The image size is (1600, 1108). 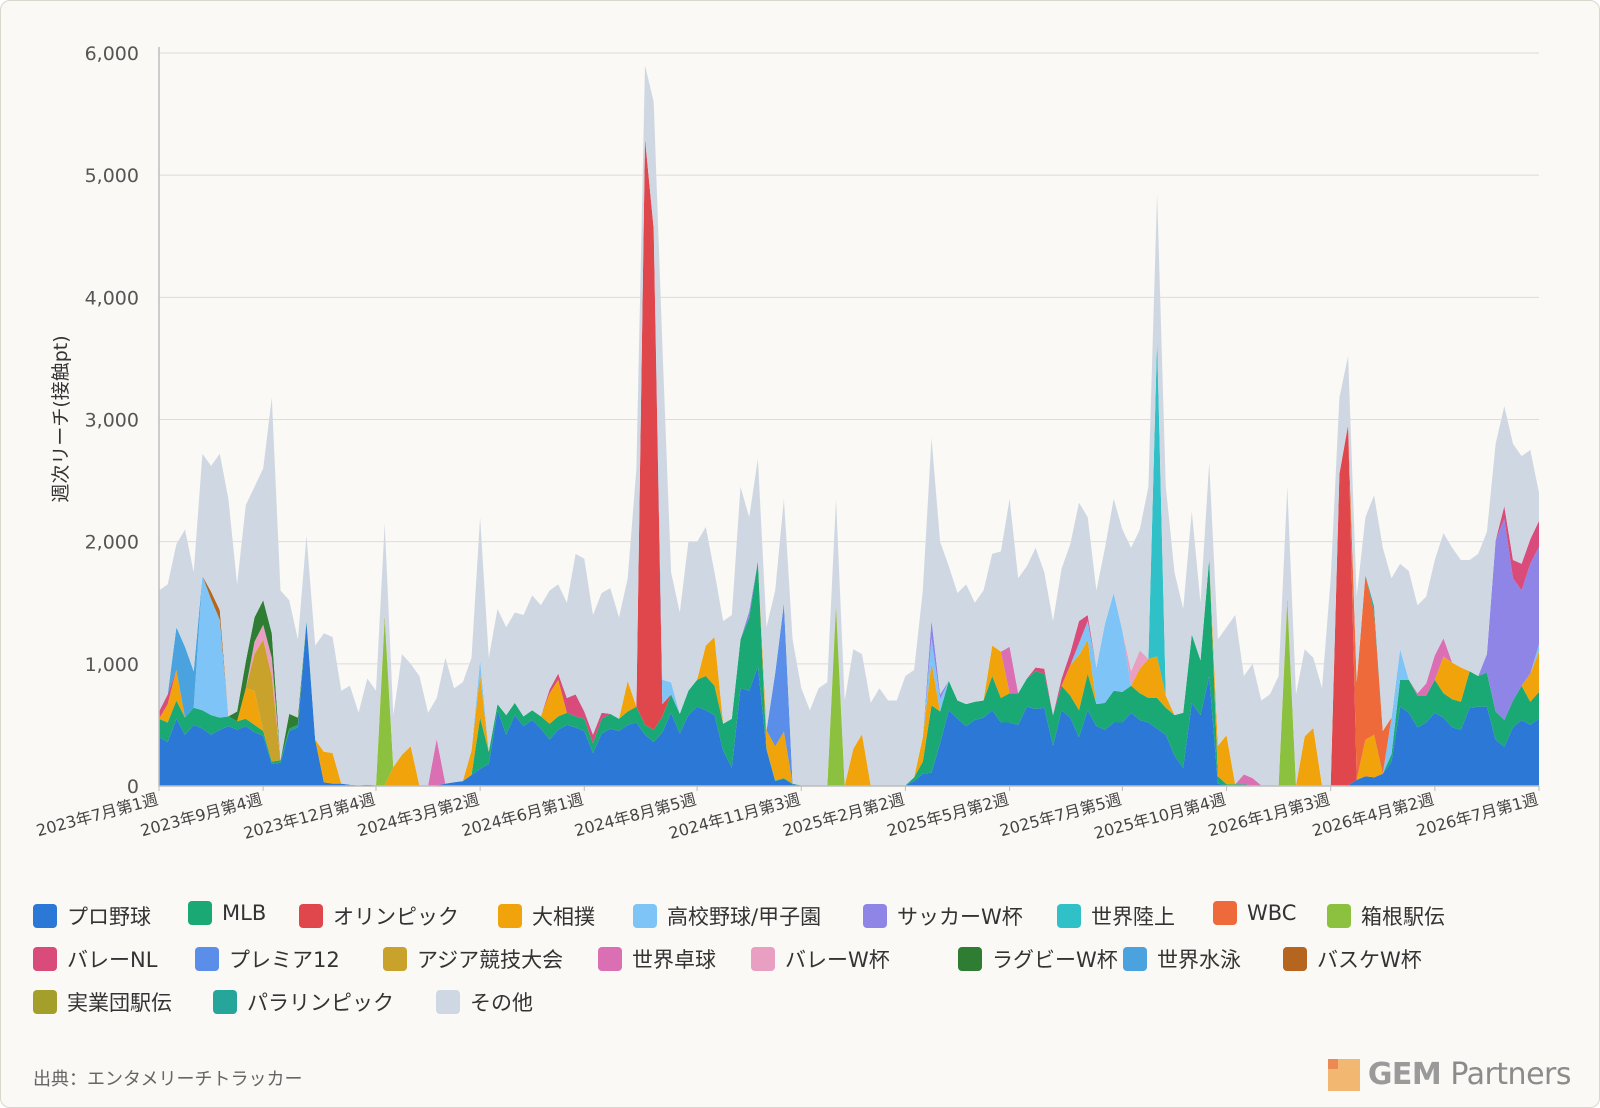 I want to click on legend-item: パラリンピック, so click(x=303, y=1002).